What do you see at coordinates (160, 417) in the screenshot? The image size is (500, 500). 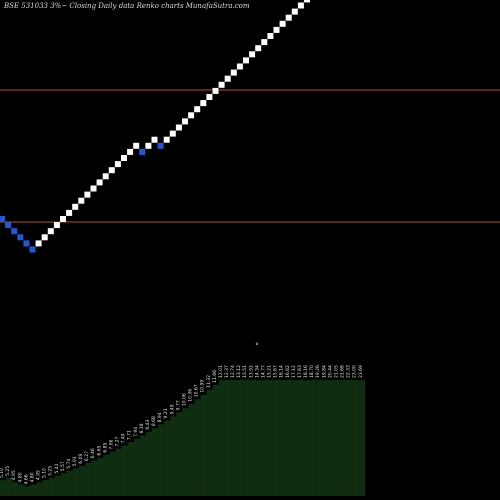 I see `bar-value-label: 8.94` at bounding box center [160, 417].